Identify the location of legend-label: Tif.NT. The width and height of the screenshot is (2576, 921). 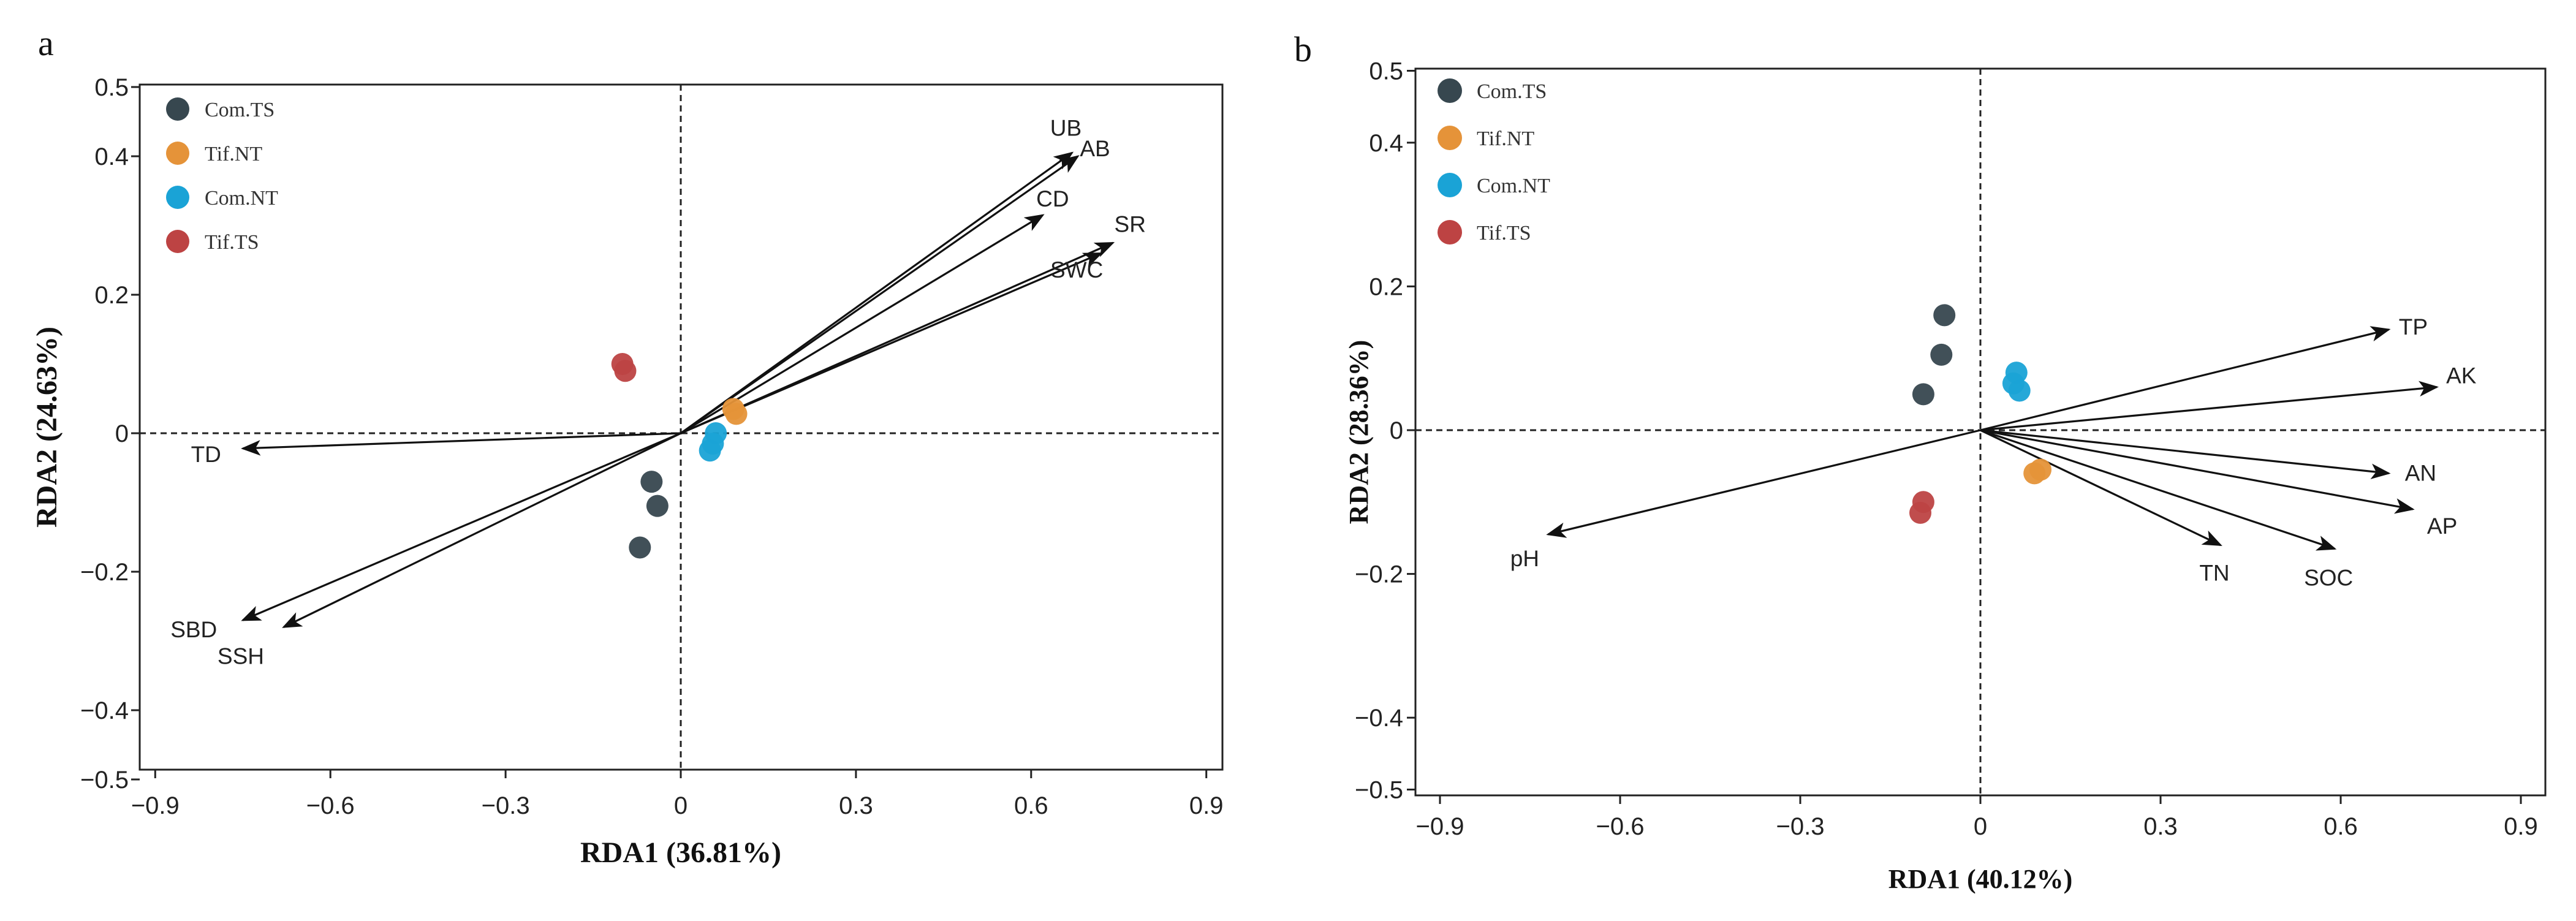
(1505, 138).